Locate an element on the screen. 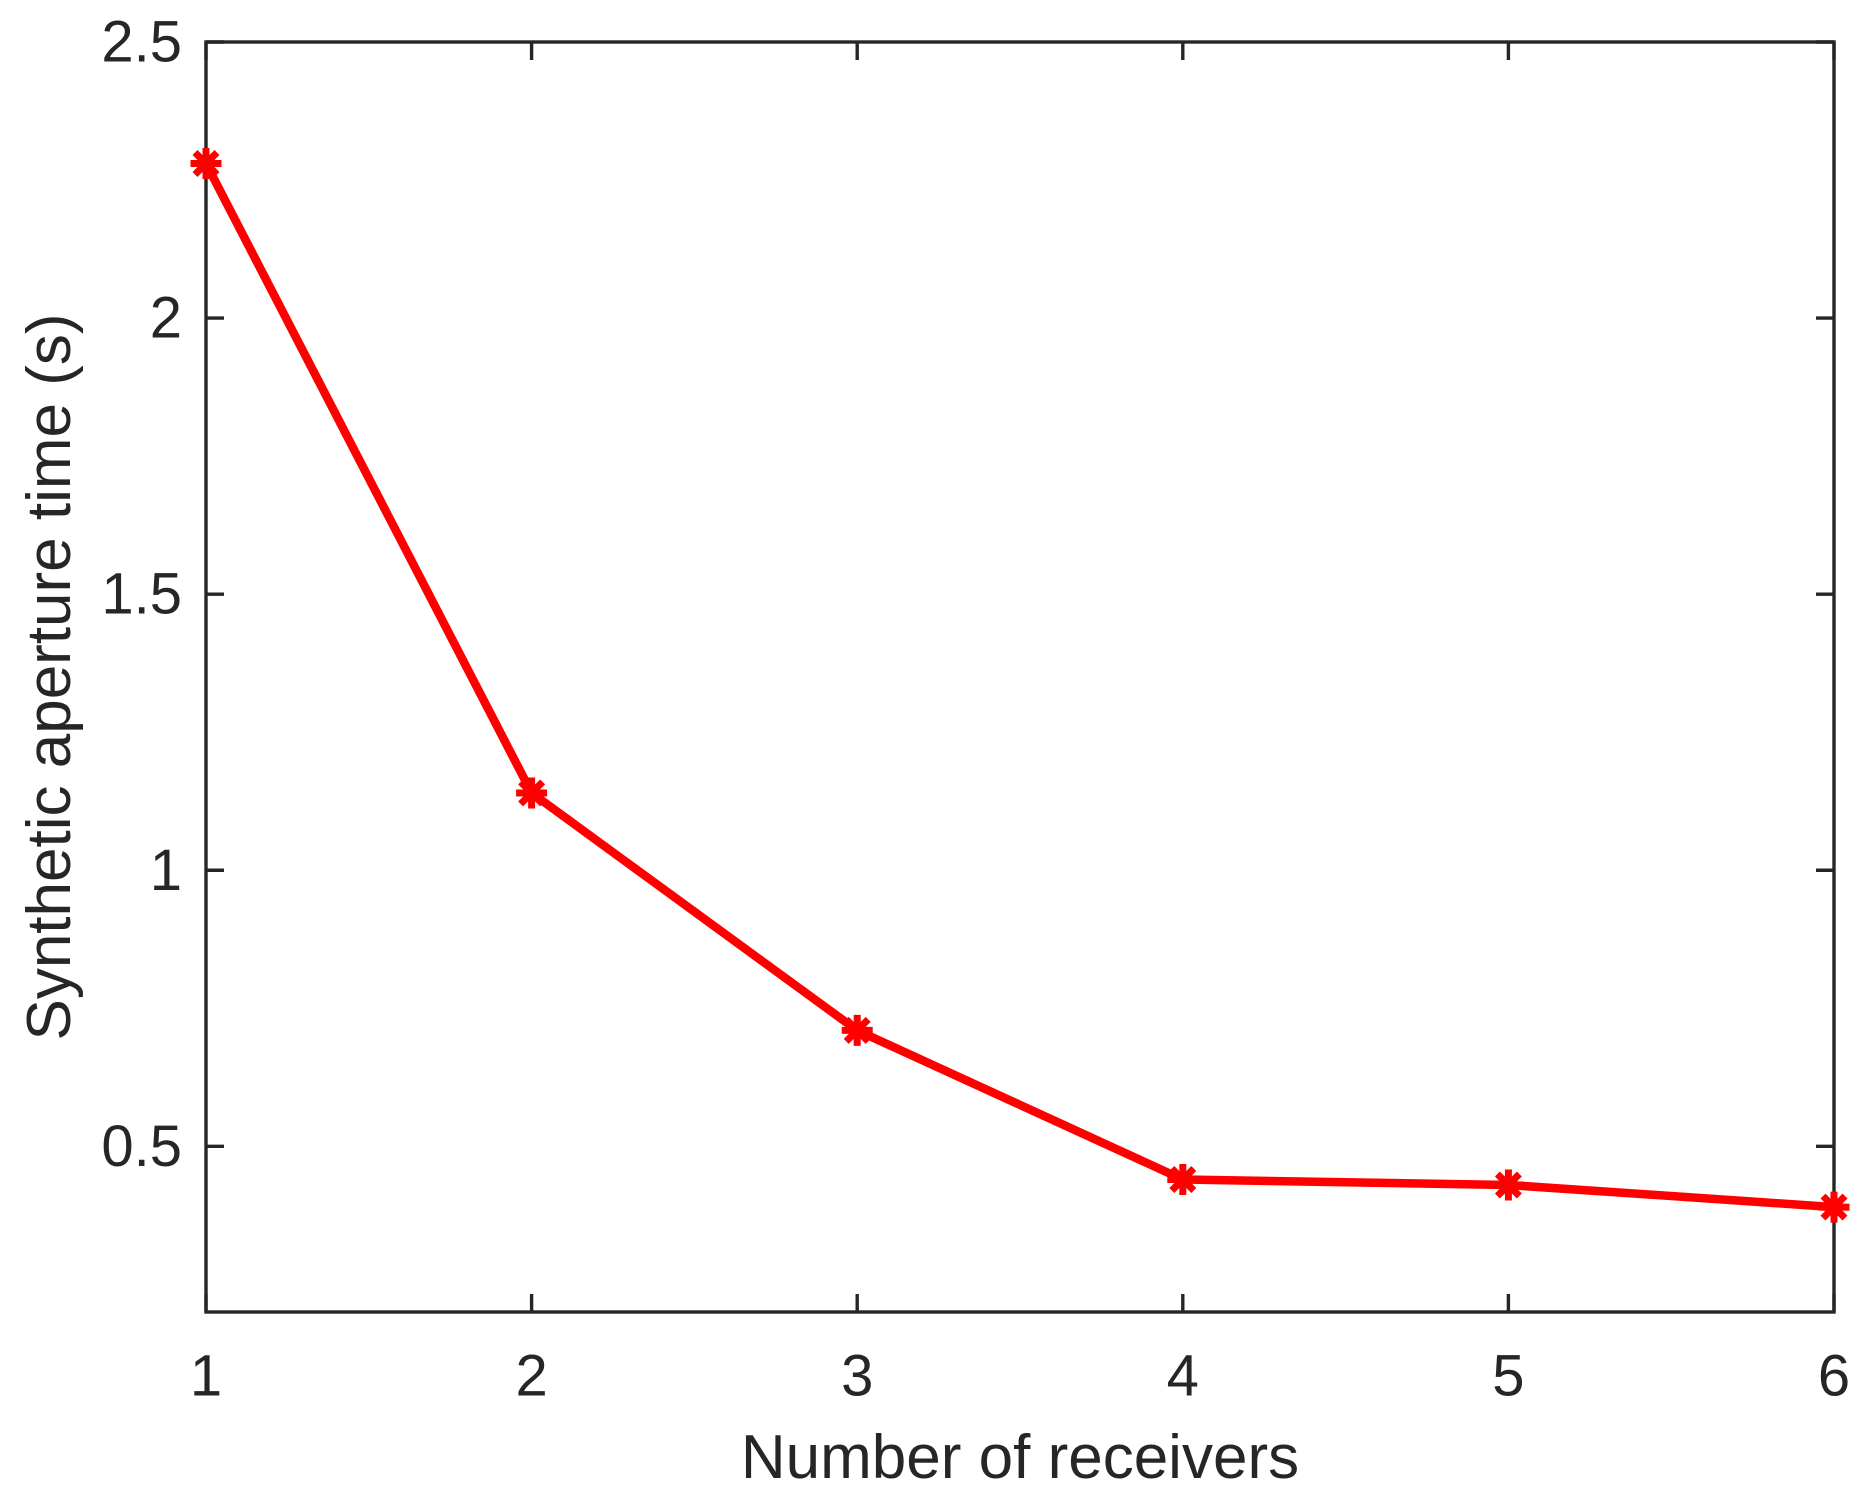  x-tick-label: 2 is located at coordinates (531, 1376).